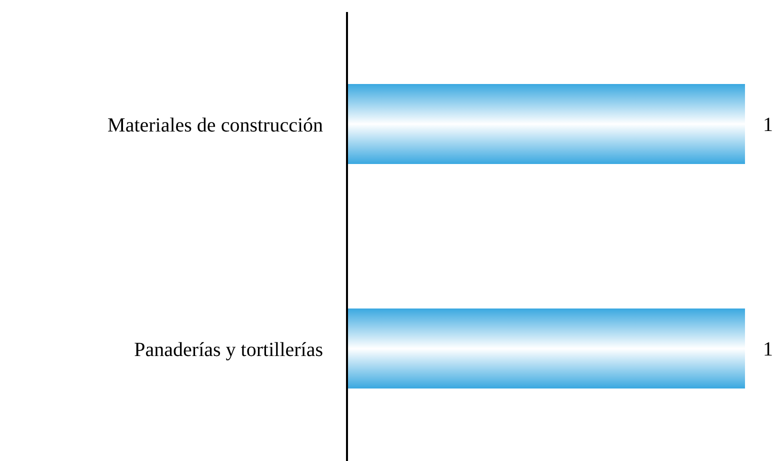 Image resolution: width=778 pixels, height=461 pixels. I want to click on y-tick-label: Materiales de construcción, so click(215, 125).